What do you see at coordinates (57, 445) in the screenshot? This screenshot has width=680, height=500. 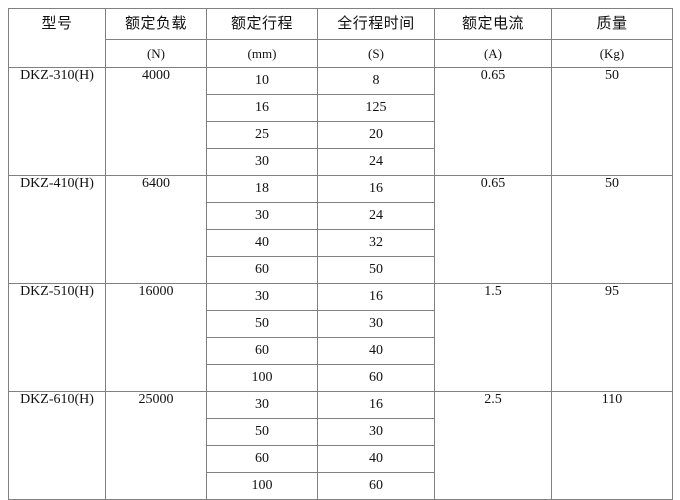 I see `cell-model: DKZ-610(H)` at bounding box center [57, 445].